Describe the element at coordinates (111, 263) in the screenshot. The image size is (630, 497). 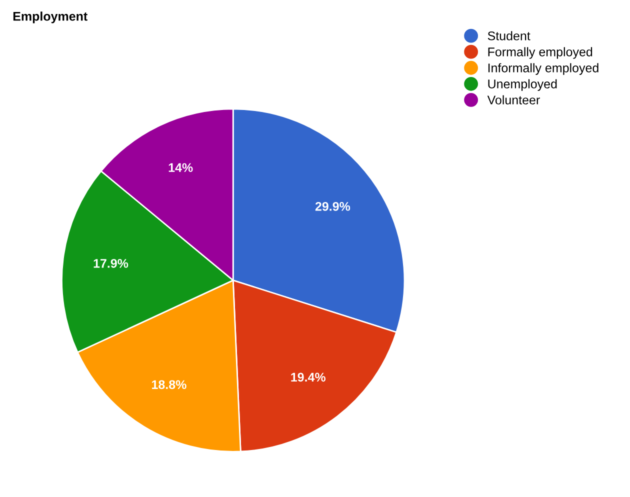
I see `data-label: 17.9%` at that location.